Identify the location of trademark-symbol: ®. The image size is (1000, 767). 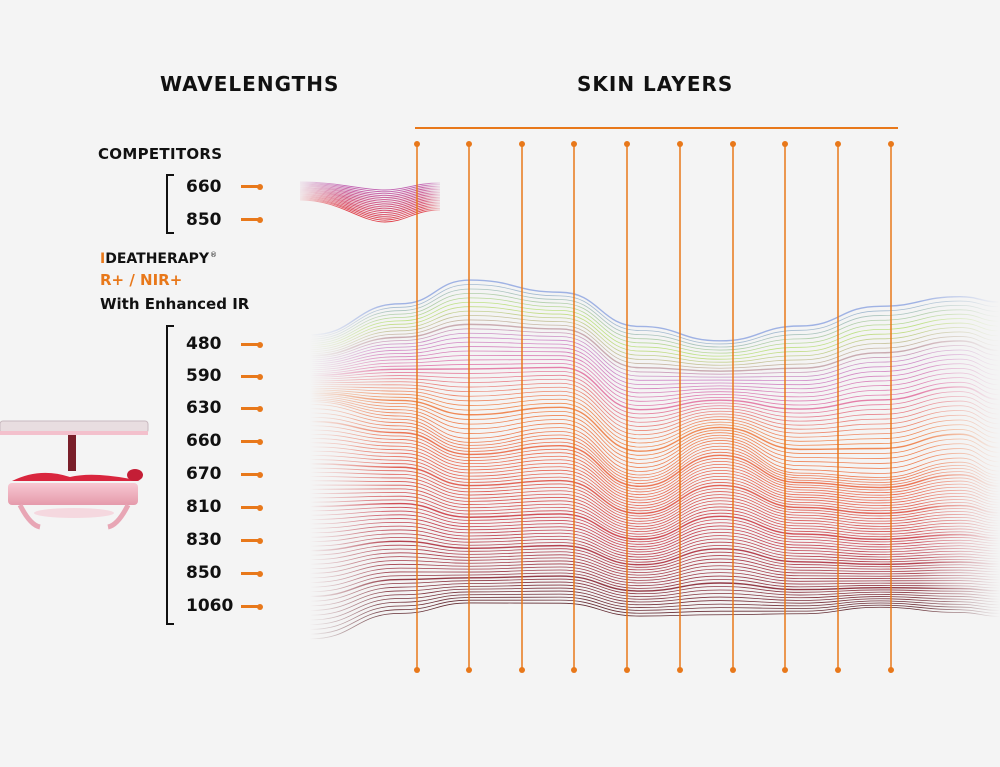
(213, 255).